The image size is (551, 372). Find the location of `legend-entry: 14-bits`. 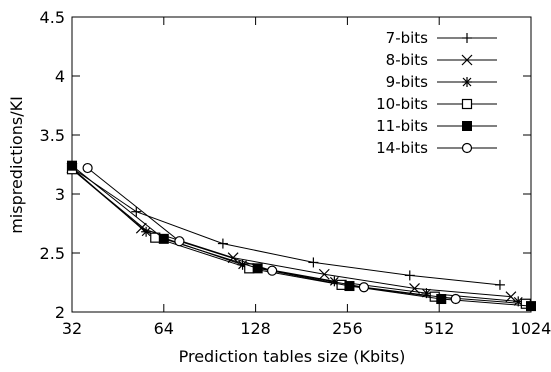

legend-entry: 14-bits is located at coordinates (436, 148).